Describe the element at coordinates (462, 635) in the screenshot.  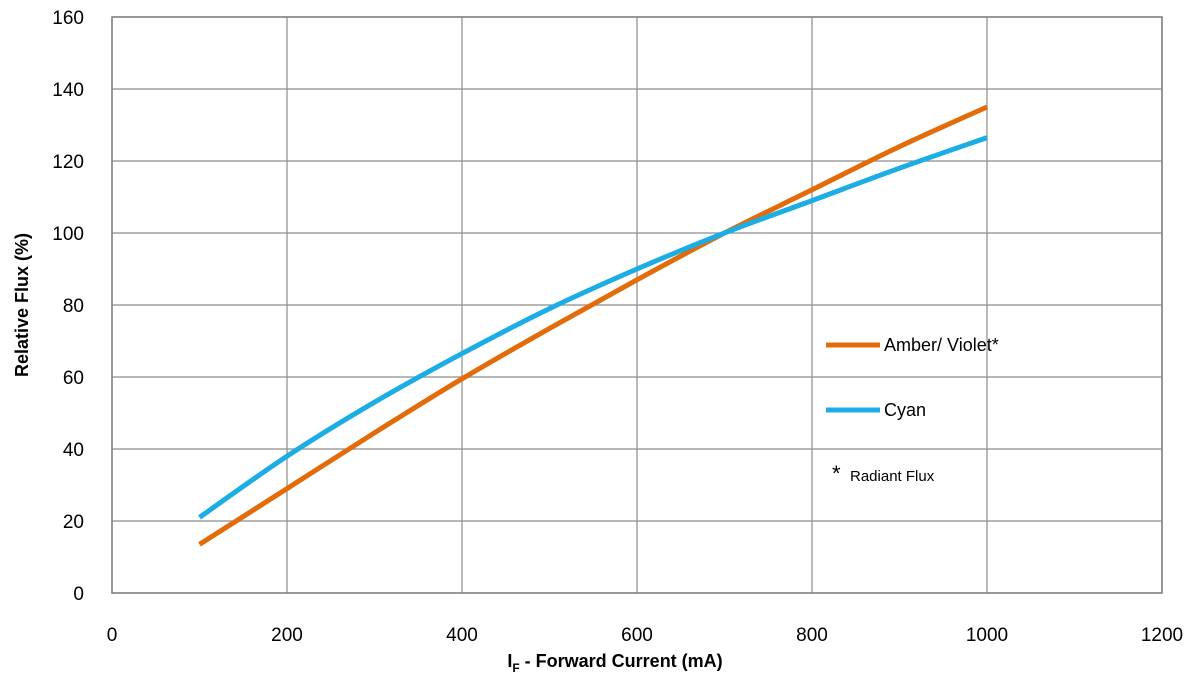
I see `x-tick-label: 400` at that location.